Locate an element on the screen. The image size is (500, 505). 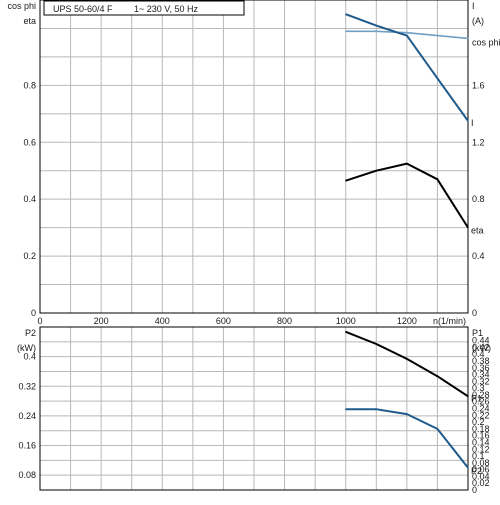
p2-tick-label: 0.4 is located at coordinates (29, 357).